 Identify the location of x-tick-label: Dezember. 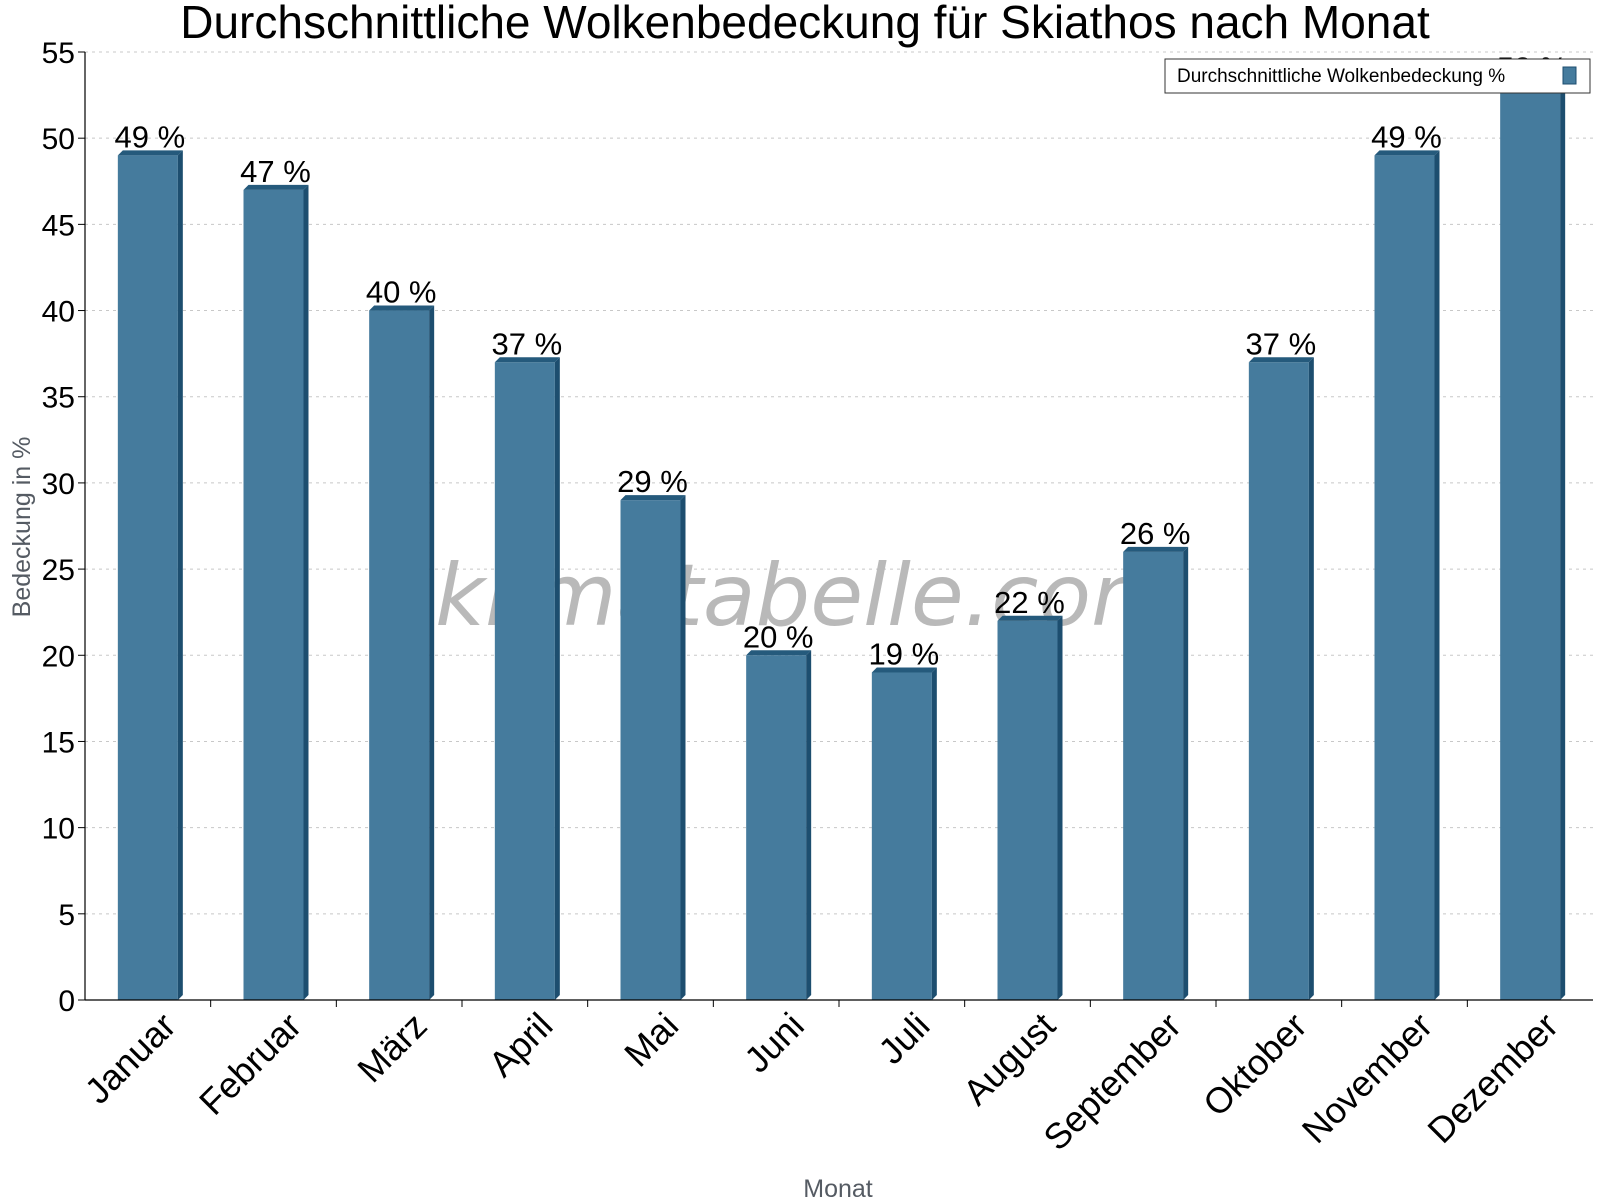
(1492, 1078).